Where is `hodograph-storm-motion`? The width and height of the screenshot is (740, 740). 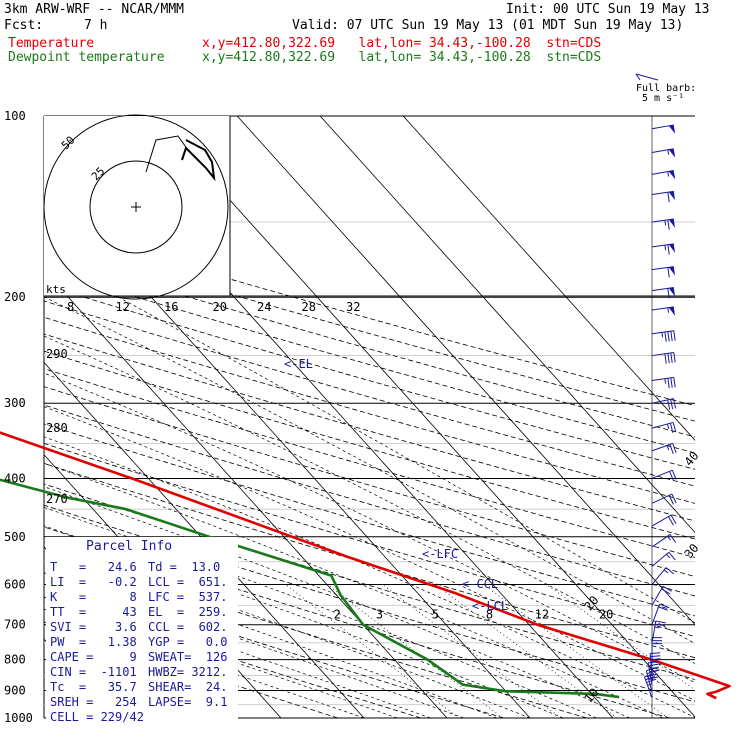
hodograph-storm-motion is located at coordinates (167, 154).